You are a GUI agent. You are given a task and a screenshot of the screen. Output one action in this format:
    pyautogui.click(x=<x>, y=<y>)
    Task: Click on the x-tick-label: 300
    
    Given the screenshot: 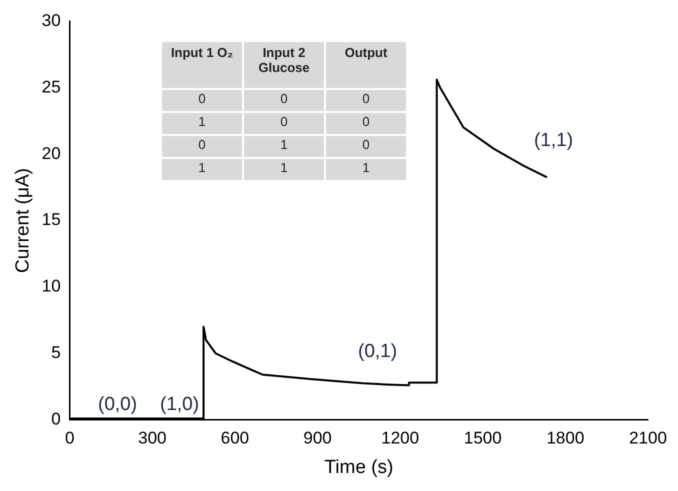 What is the action you would take?
    pyautogui.click(x=152, y=438)
    